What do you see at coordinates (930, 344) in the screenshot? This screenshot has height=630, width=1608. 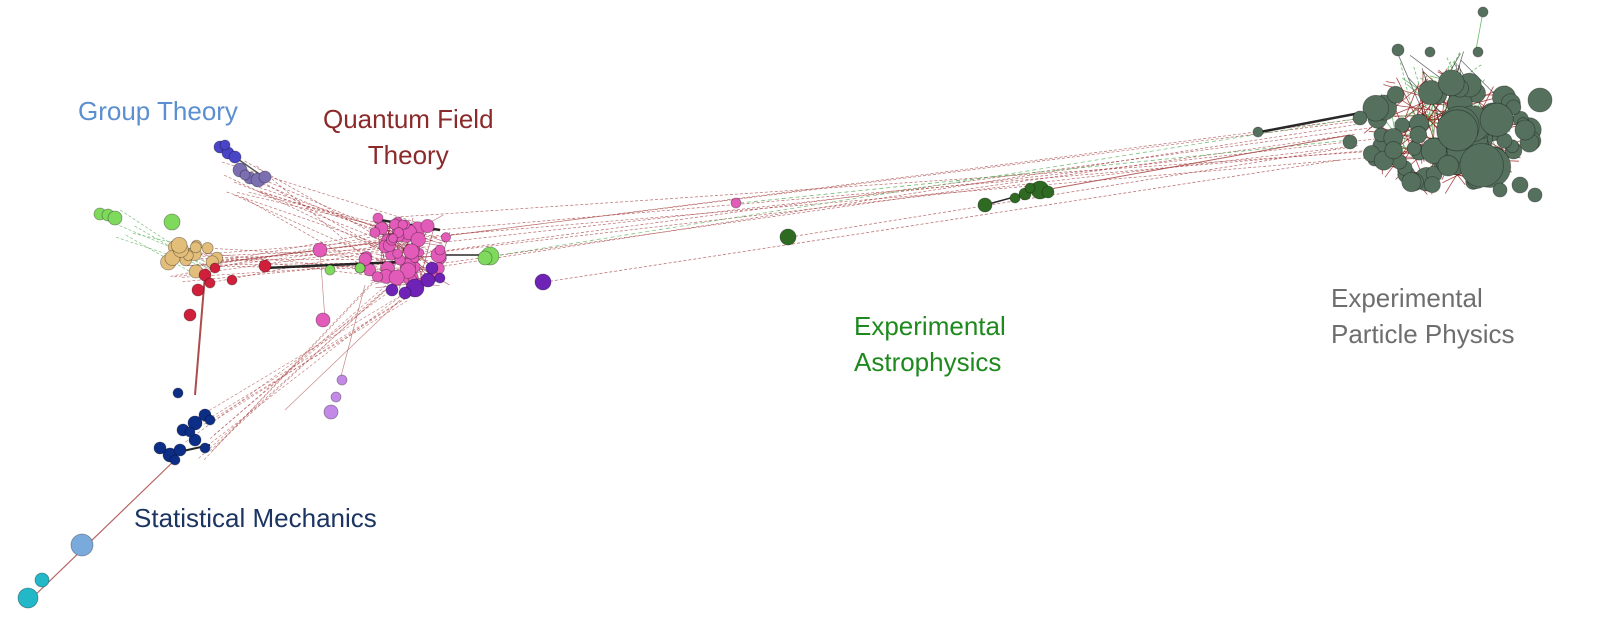 I see `label-experimental-astrophysics: Experimental Astrophysics` at bounding box center [930, 344].